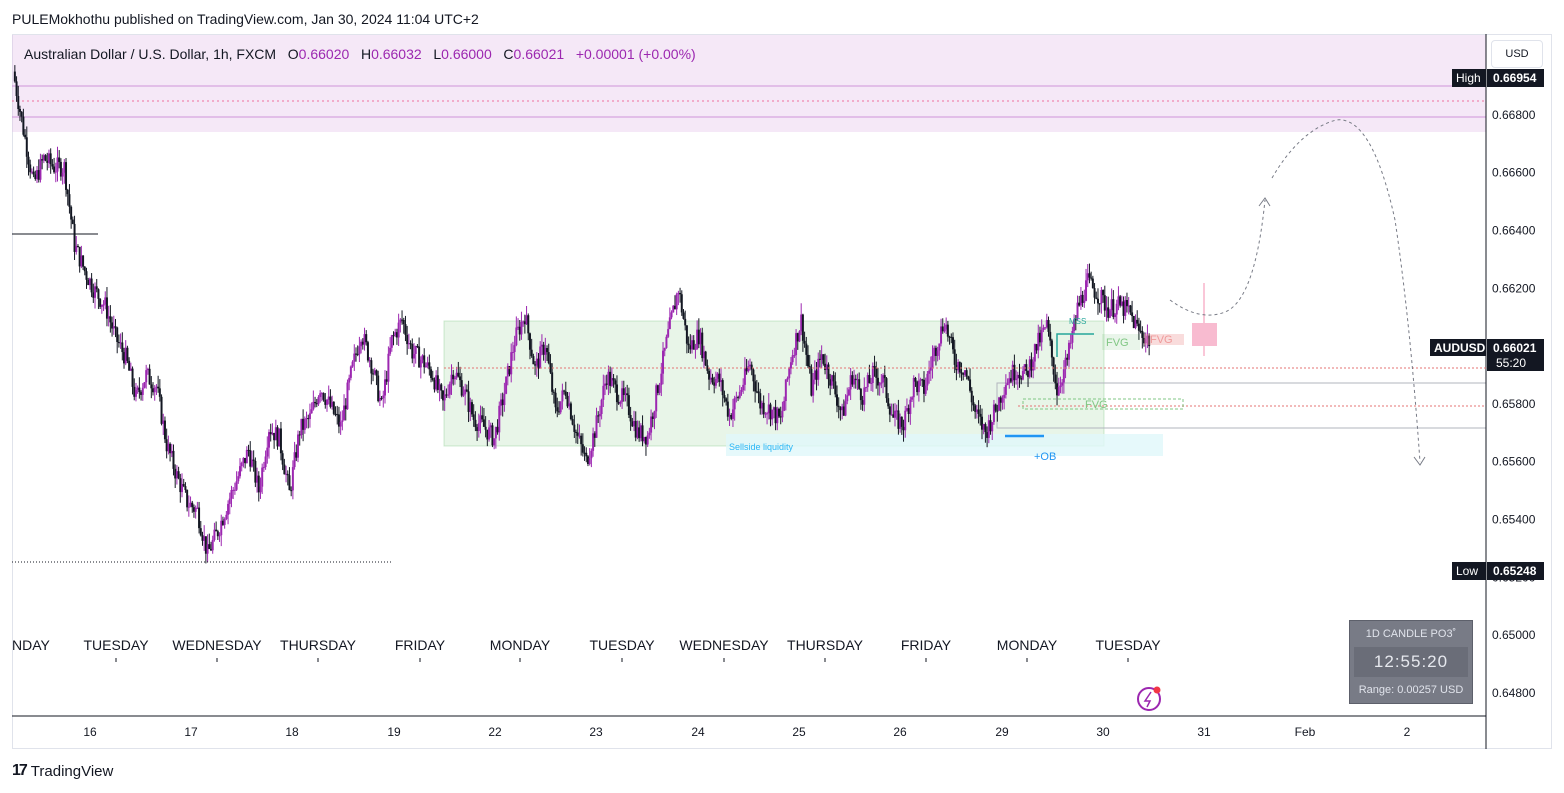 This screenshot has height=793, width=1564. Describe the element at coordinates (1514, 173) in the screenshot. I see `y-tick-label: 0.66600` at that location.